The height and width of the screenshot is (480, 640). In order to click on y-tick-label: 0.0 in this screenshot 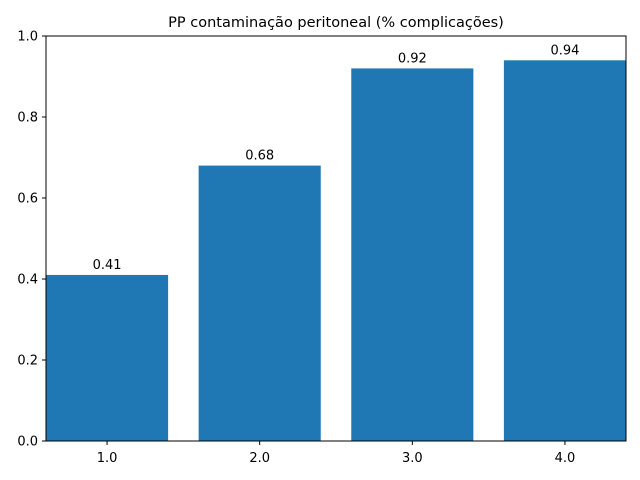, I will do `click(27, 442)`.